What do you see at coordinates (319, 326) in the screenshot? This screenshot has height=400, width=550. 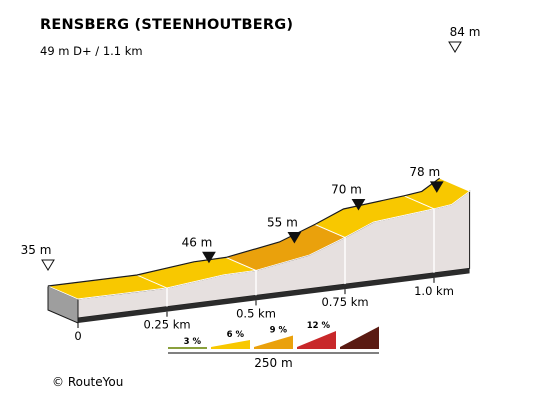 I see `legend-label: 12 %` at bounding box center [319, 326].